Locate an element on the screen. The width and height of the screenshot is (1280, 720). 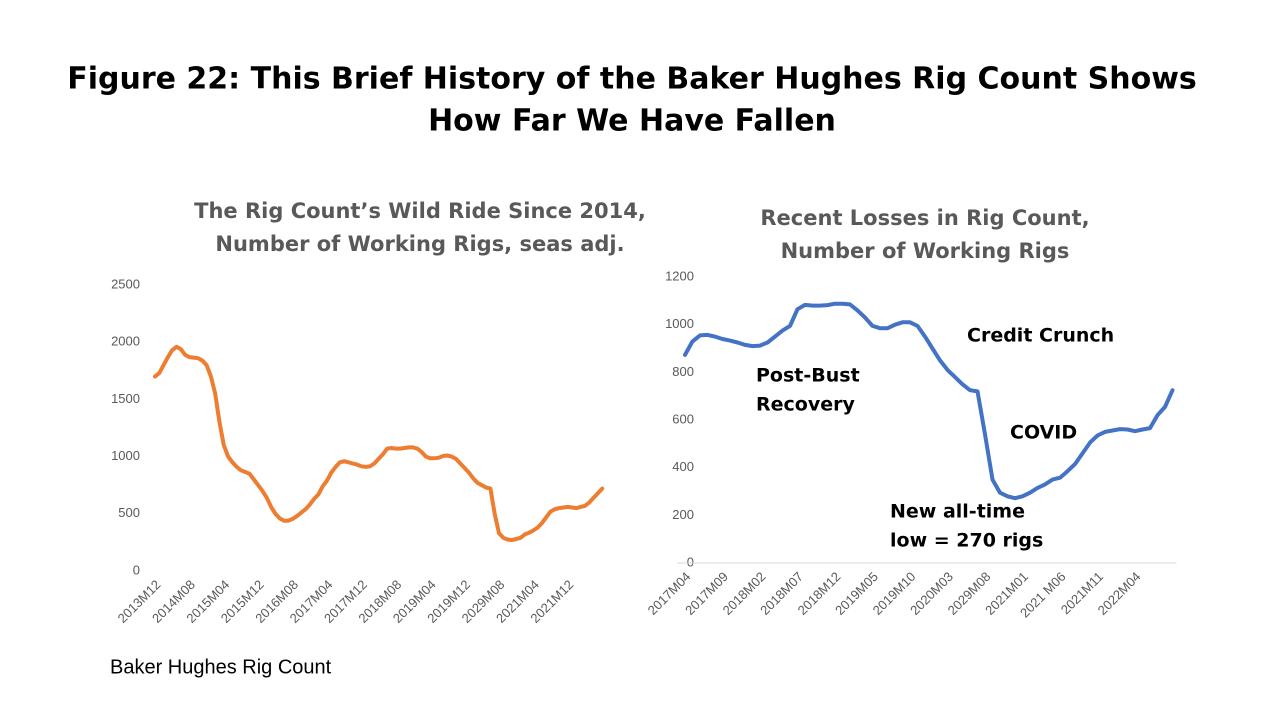
annotation: Post-Bust is located at coordinates (808, 376).